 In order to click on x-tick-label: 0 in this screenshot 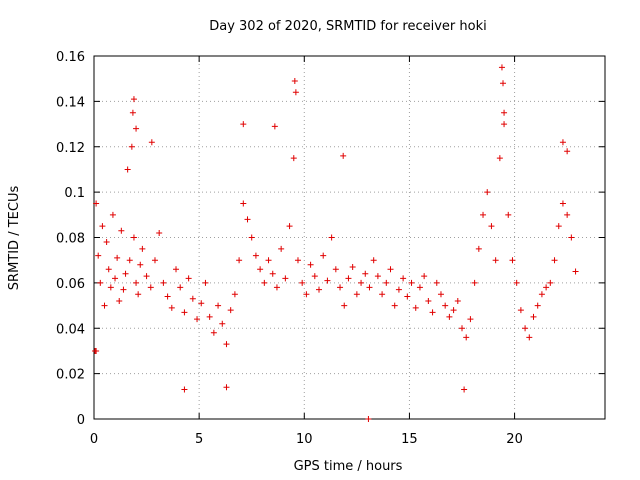, I will do `click(94, 439)`.